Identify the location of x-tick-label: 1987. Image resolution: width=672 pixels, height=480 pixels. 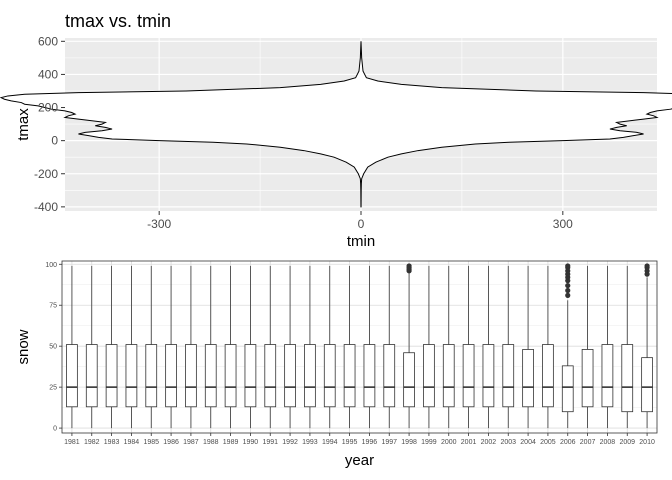
(191, 442).